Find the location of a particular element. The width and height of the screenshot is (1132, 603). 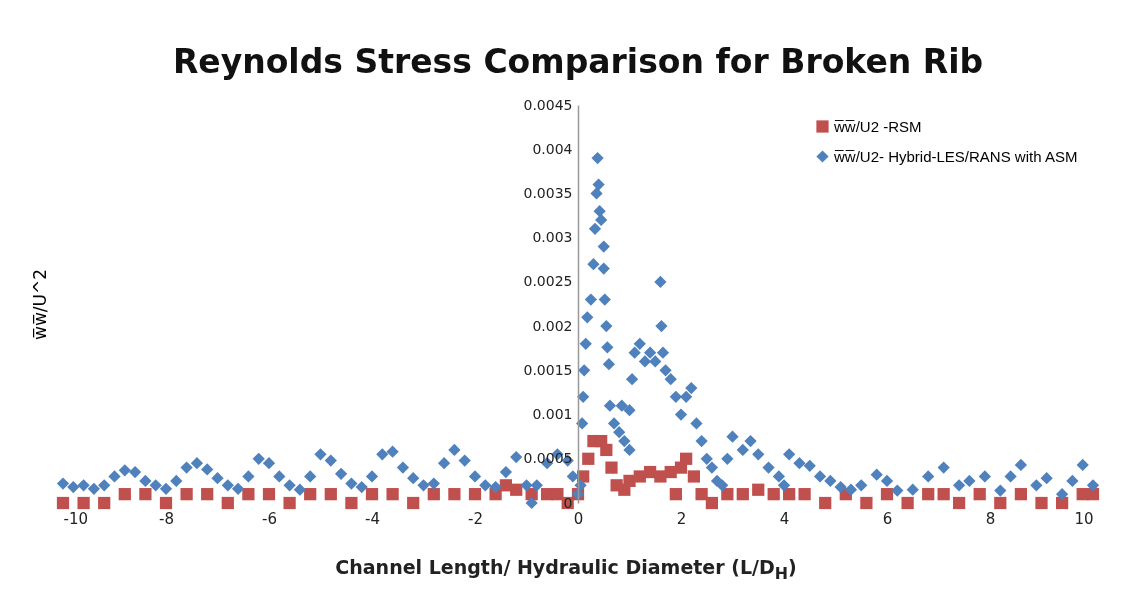

y-tick-label: 0.0045 is located at coordinates (548, 104).